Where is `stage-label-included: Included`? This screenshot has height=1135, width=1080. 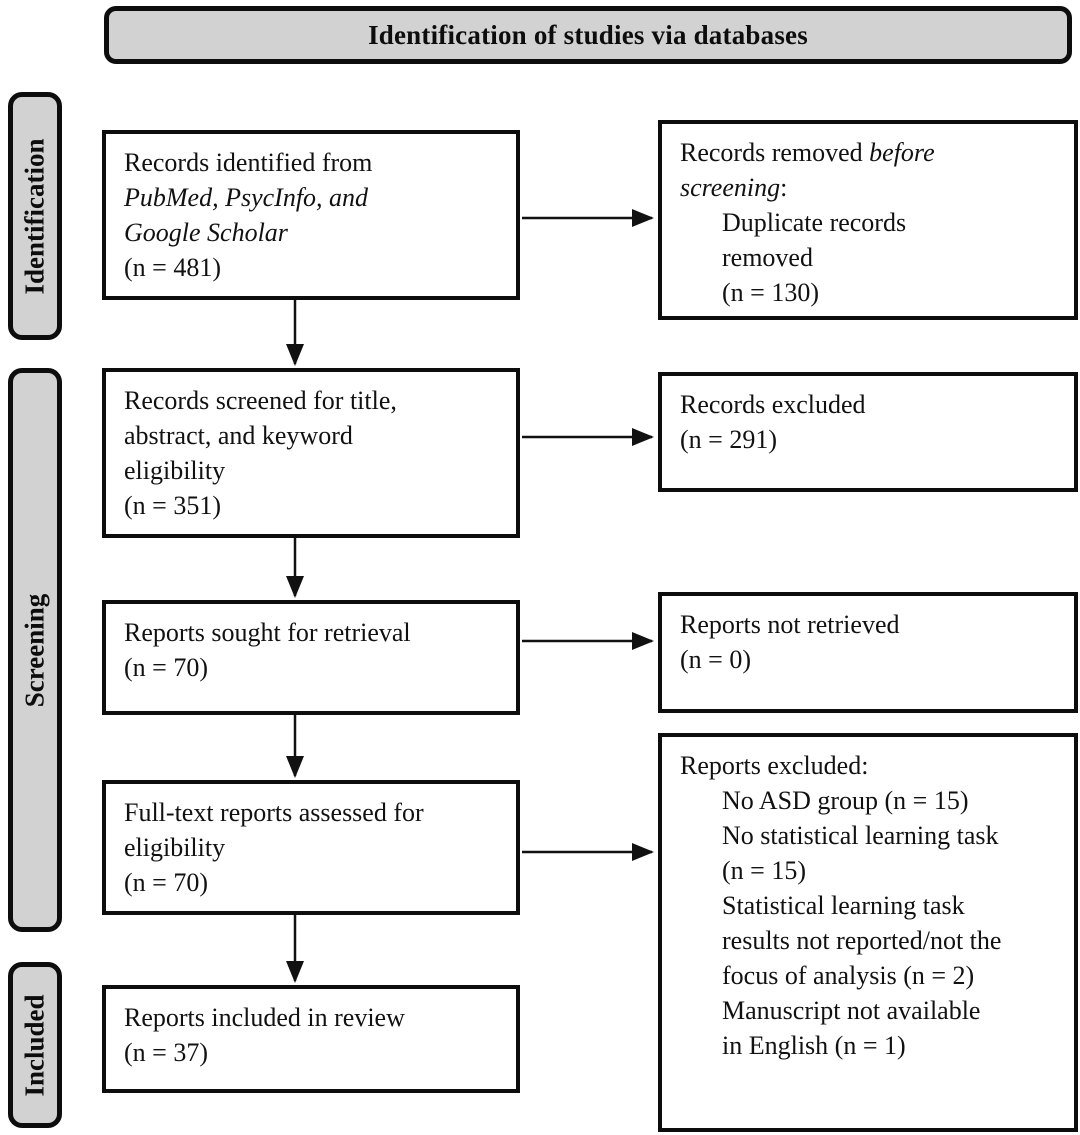 stage-label-included: Included is located at coordinates (35, 1045).